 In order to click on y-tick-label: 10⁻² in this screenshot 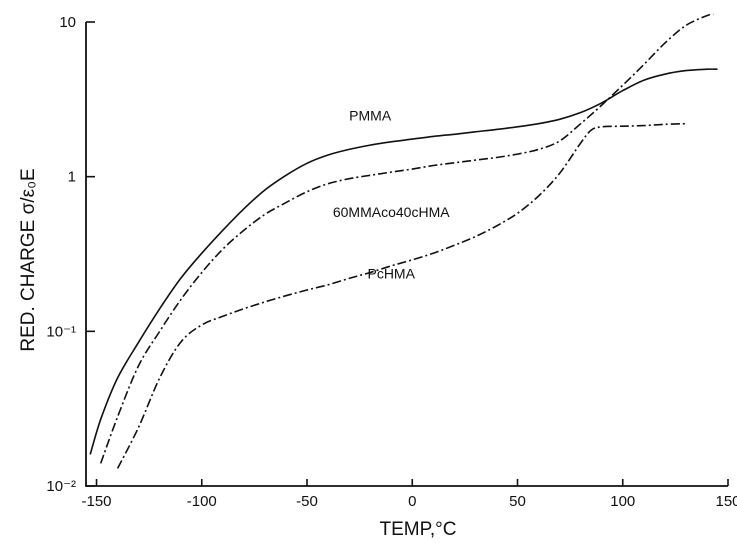, I will do `click(61, 486)`.